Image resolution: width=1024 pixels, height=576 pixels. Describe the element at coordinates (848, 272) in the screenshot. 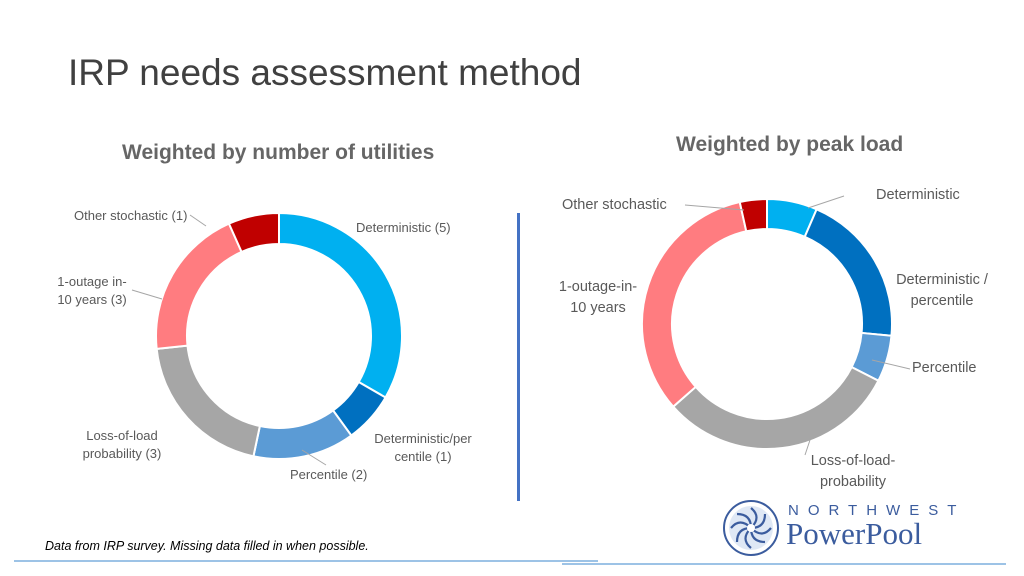

I see `peak-load-slice-deterministic-percentile` at that location.